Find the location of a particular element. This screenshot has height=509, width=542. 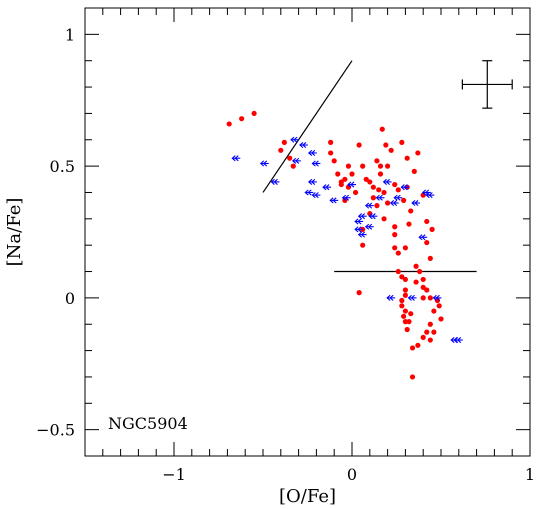

x-tick-label: 0 is located at coordinates (352, 474).